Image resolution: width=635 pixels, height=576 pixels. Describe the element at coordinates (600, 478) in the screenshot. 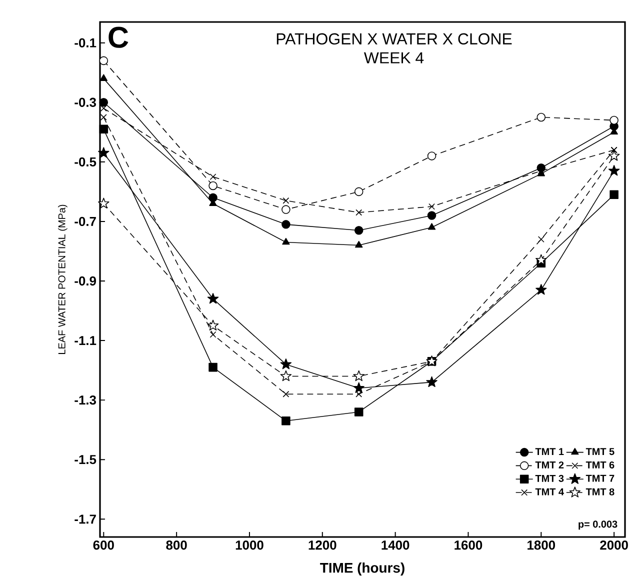

I see `legend-label: TMT 7` at that location.